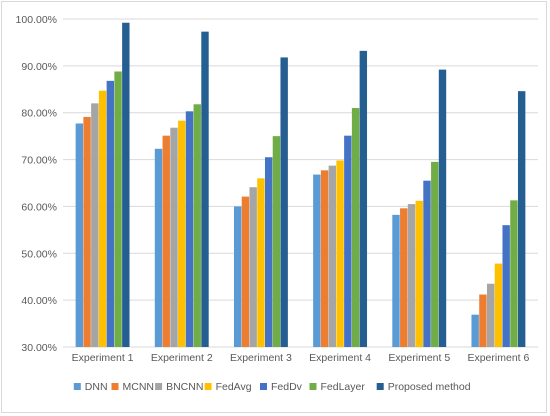  Describe the element at coordinates (39, 161) in the screenshot. I see `y-tick-label: 70.00%` at that location.